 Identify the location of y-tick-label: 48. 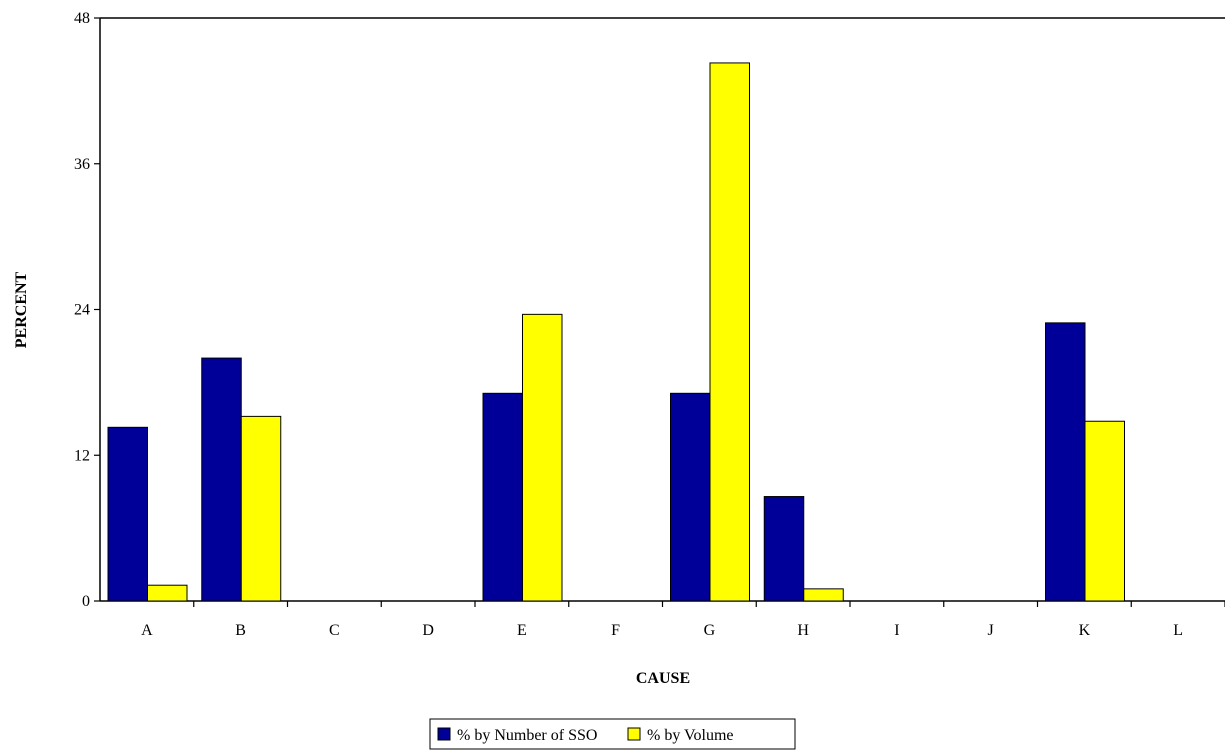
(82, 18).